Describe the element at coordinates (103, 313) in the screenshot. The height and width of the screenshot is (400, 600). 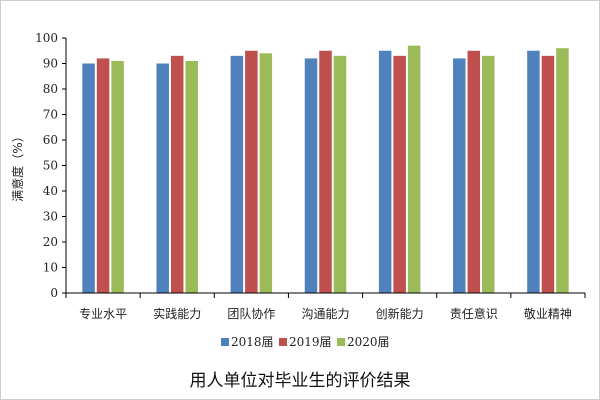
I see `x-category-label: 专业水平` at that location.